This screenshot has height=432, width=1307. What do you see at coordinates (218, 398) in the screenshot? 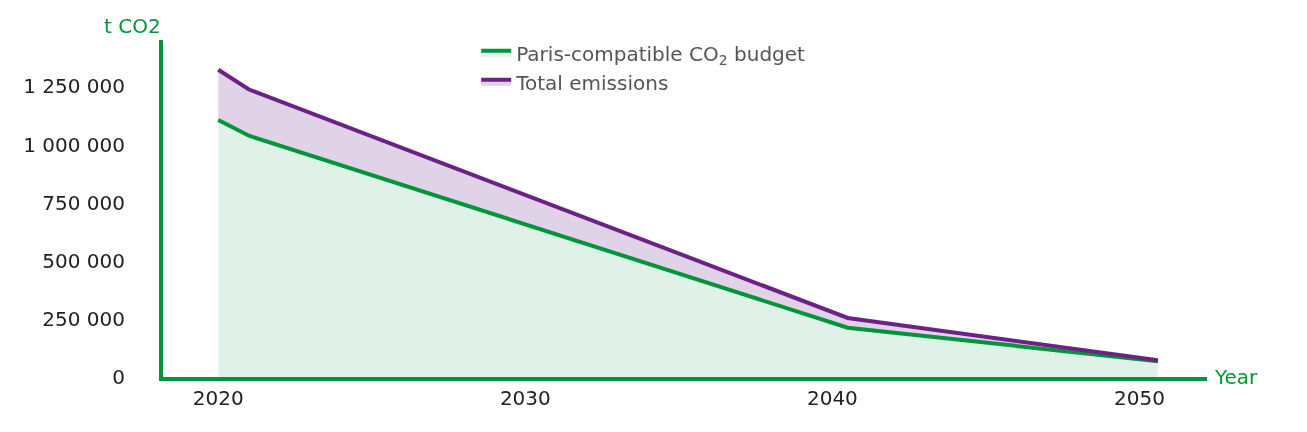
I see `x-tick-label: 2020` at bounding box center [218, 398].